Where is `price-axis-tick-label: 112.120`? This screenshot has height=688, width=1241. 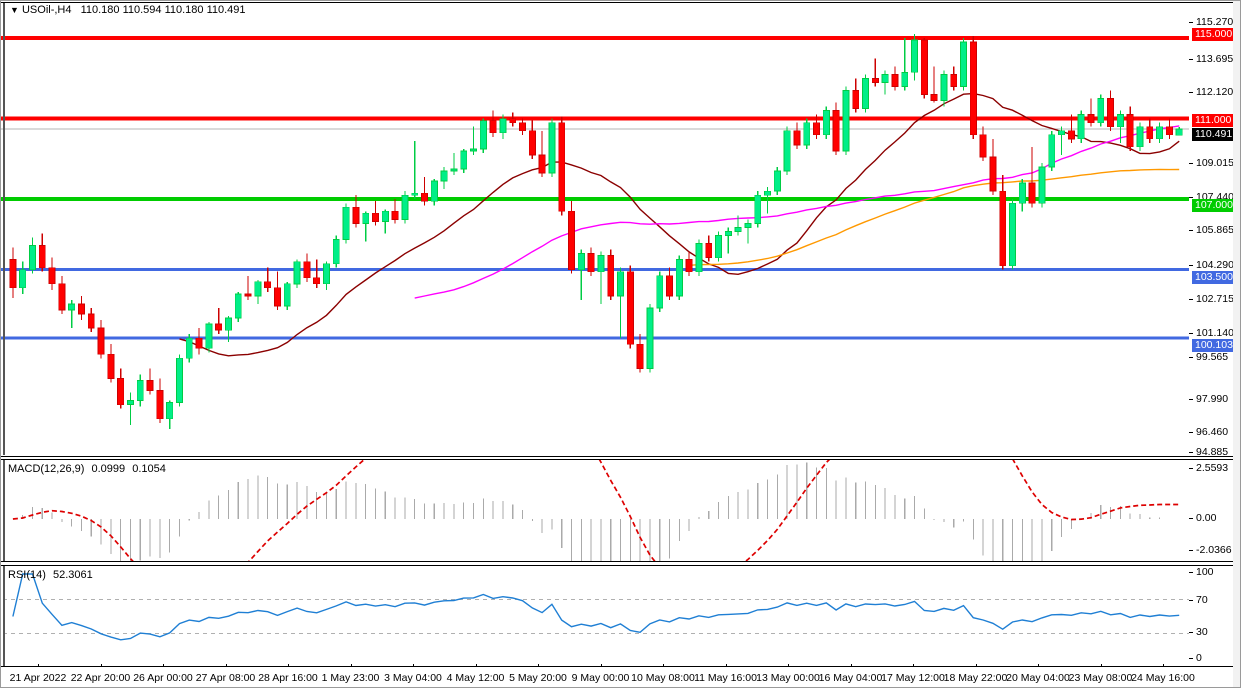
price-axis-tick-label: 112.120 is located at coordinates (1215, 92).